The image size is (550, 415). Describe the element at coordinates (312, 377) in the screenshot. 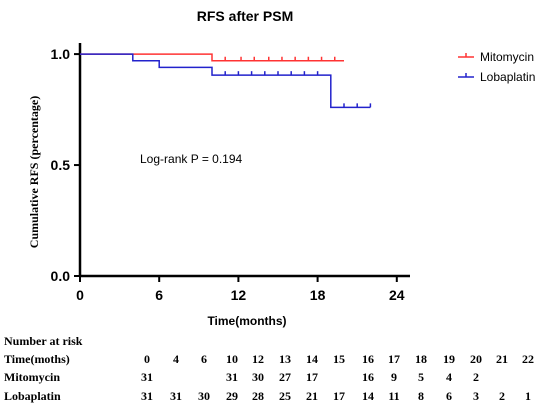

I see `risk-cell-0-6: 17` at that location.